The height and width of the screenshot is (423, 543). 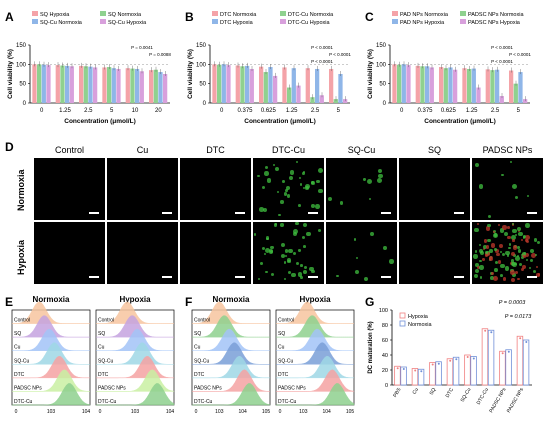 What do you see at coordinates (190, 74) in the screenshot?
I see `y-axis-label: Cell viability (%)` at bounding box center [190, 74].